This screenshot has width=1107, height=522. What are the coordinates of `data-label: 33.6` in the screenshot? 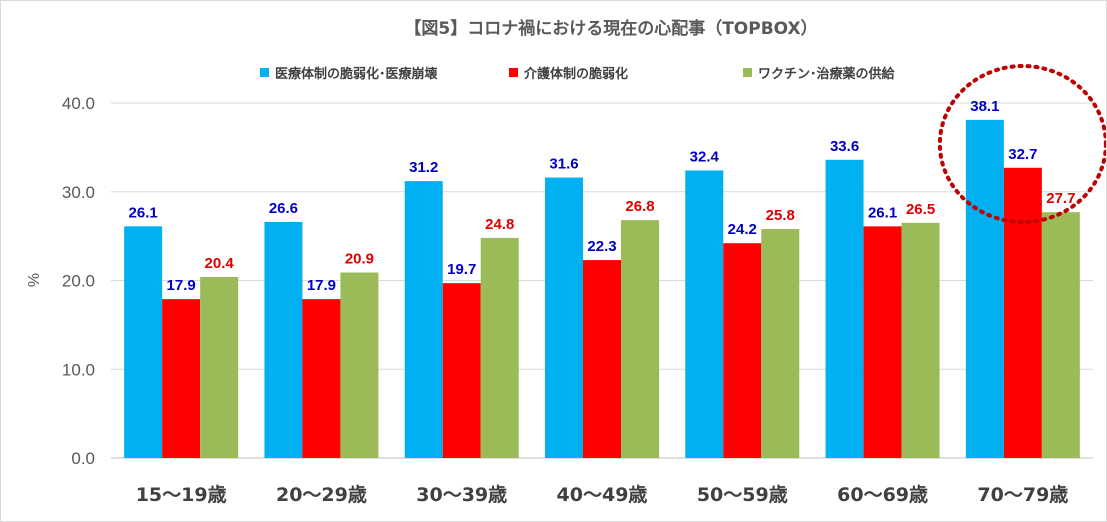 It's located at (844, 146).